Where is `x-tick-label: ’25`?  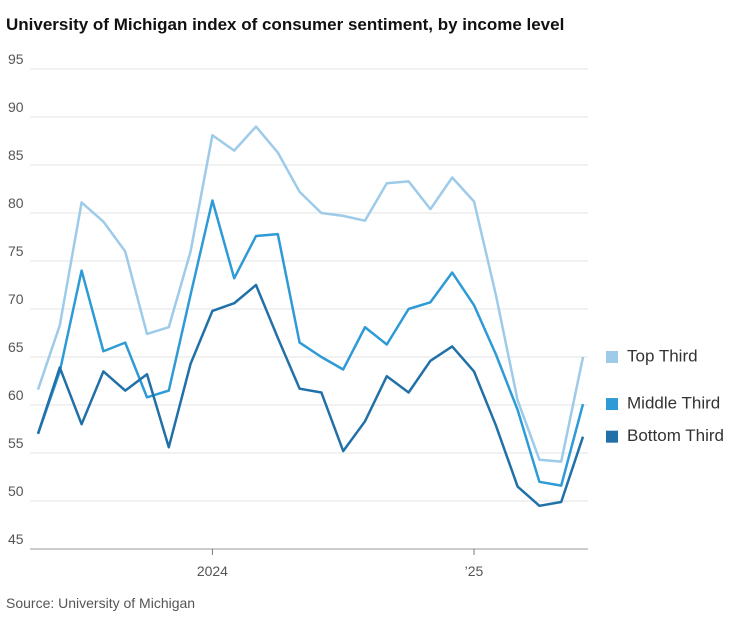
x-tick-label: ’25 is located at coordinates (474, 571).